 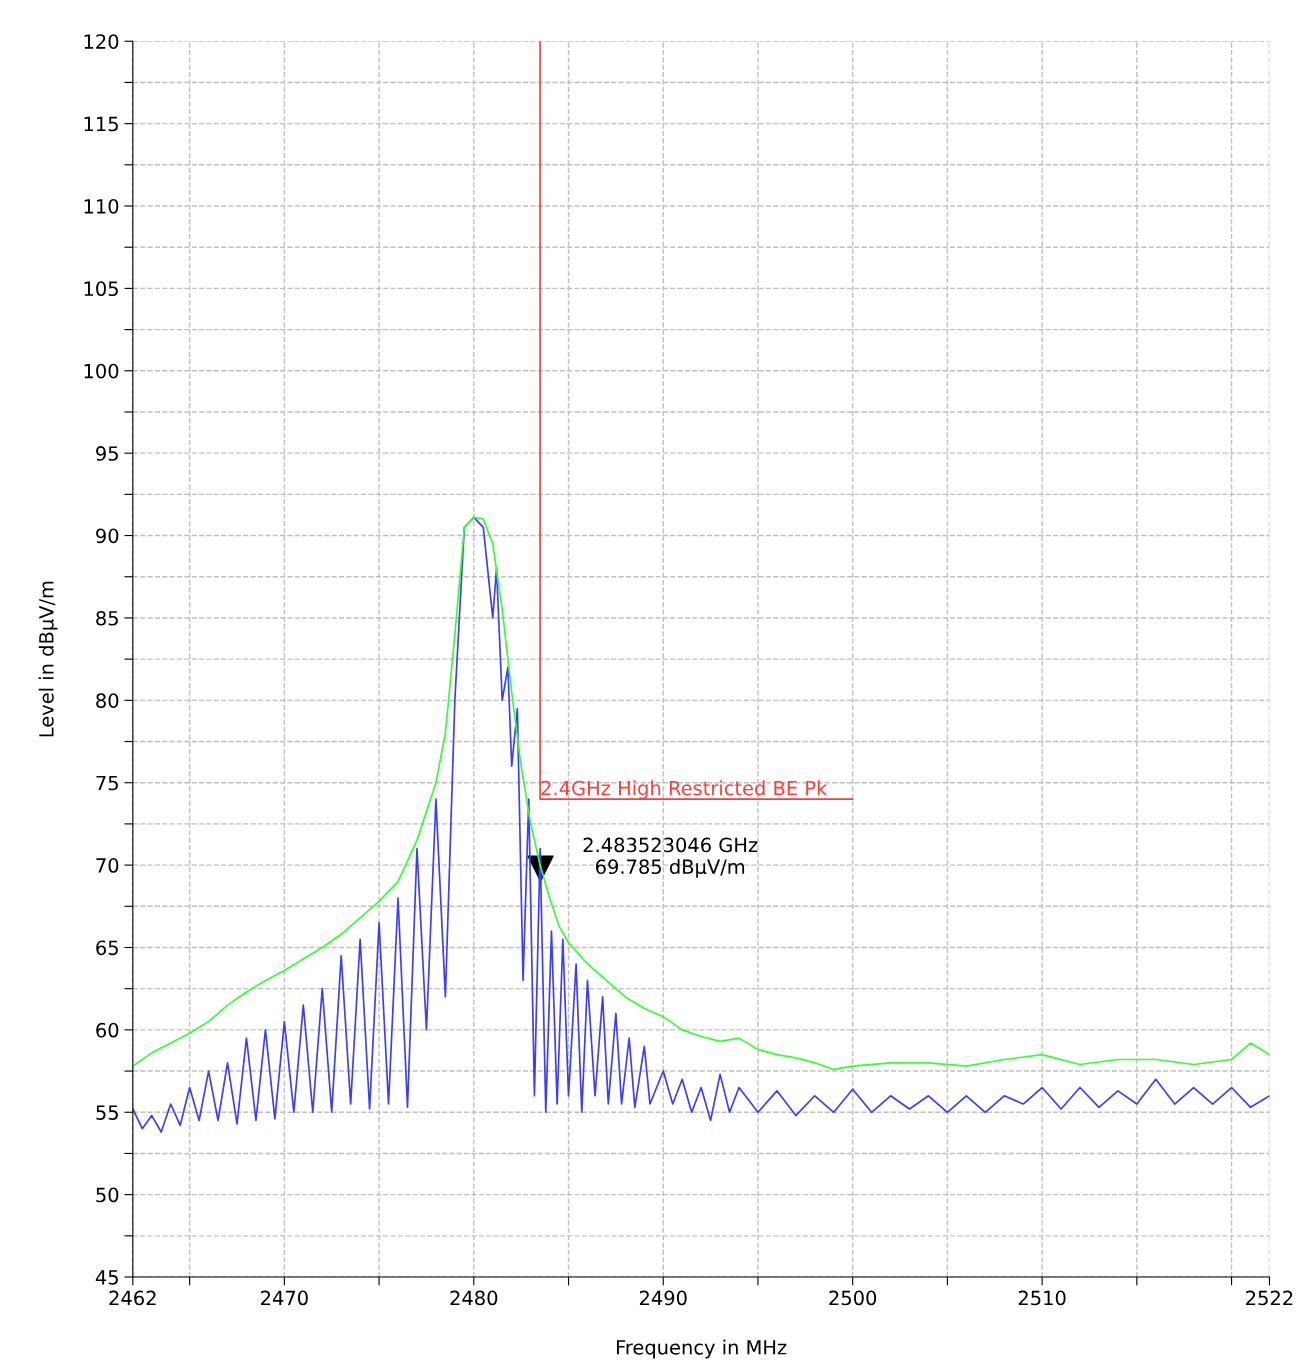 What do you see at coordinates (670, 857) in the screenshot?
I see `annotation: 2.483523046 GHz 69.785 dBµV/m` at bounding box center [670, 857].